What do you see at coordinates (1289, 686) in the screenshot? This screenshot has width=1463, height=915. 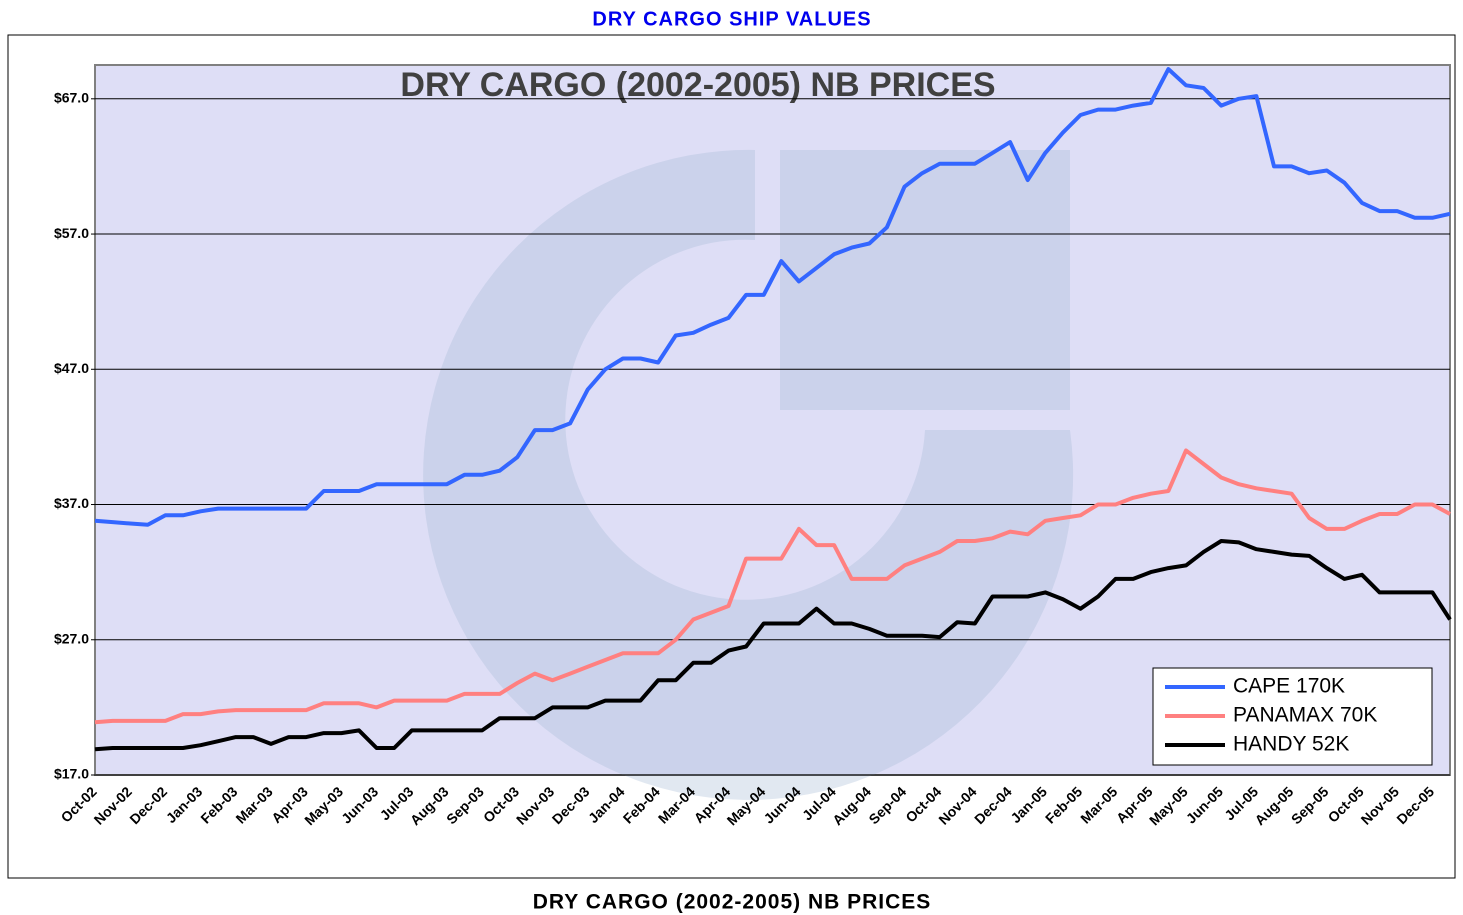 I see `legend-label: CAPE 170K` at bounding box center [1289, 686].